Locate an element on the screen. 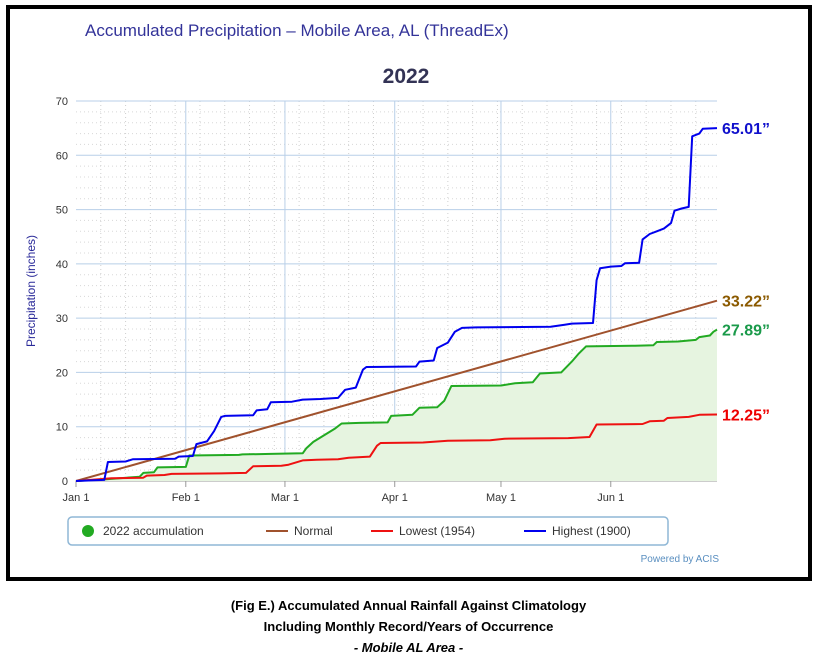  x-tick-label: May 1 is located at coordinates (501, 498).